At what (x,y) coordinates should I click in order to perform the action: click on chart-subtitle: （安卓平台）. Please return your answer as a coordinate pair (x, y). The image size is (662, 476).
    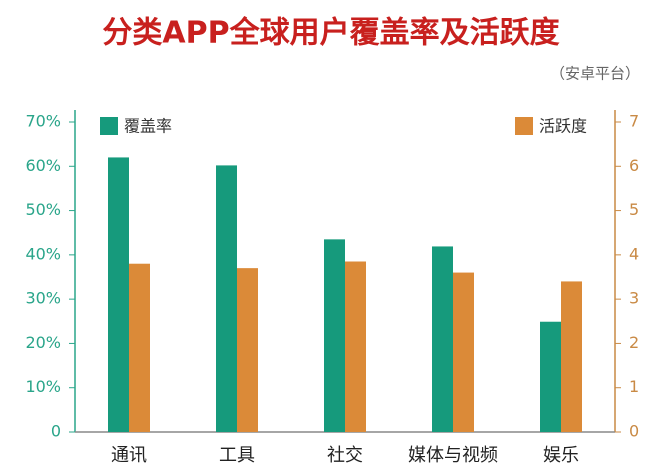
    Looking at the image, I should click on (595, 74).